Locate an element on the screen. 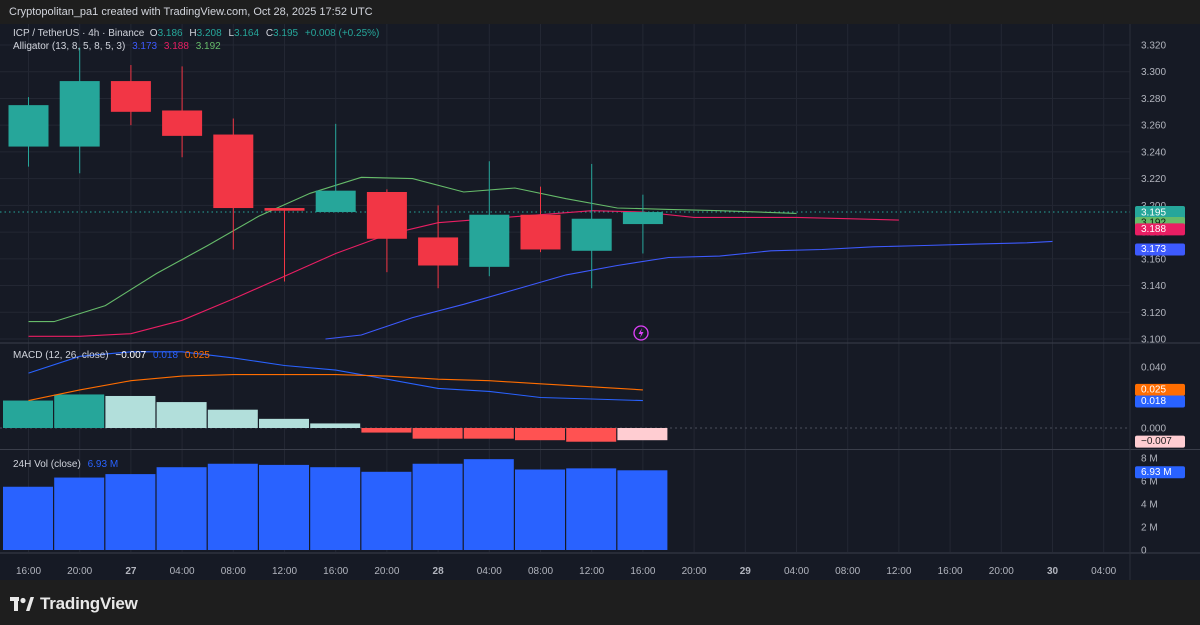  teeth-badge-bg is located at coordinates (1160, 229).